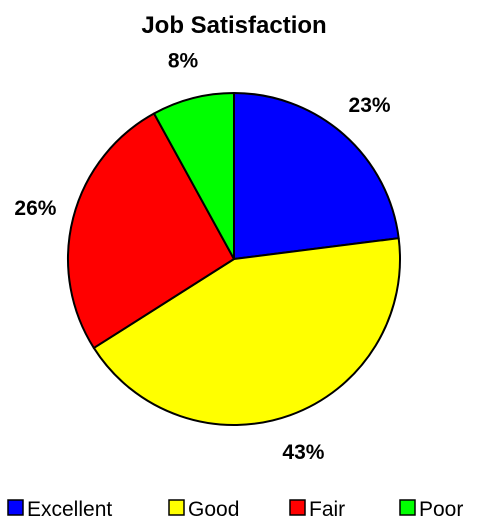 This screenshot has height=528, width=484. Describe the element at coordinates (370, 105) in the screenshot. I see `data-label-excellent: 23%` at that location.